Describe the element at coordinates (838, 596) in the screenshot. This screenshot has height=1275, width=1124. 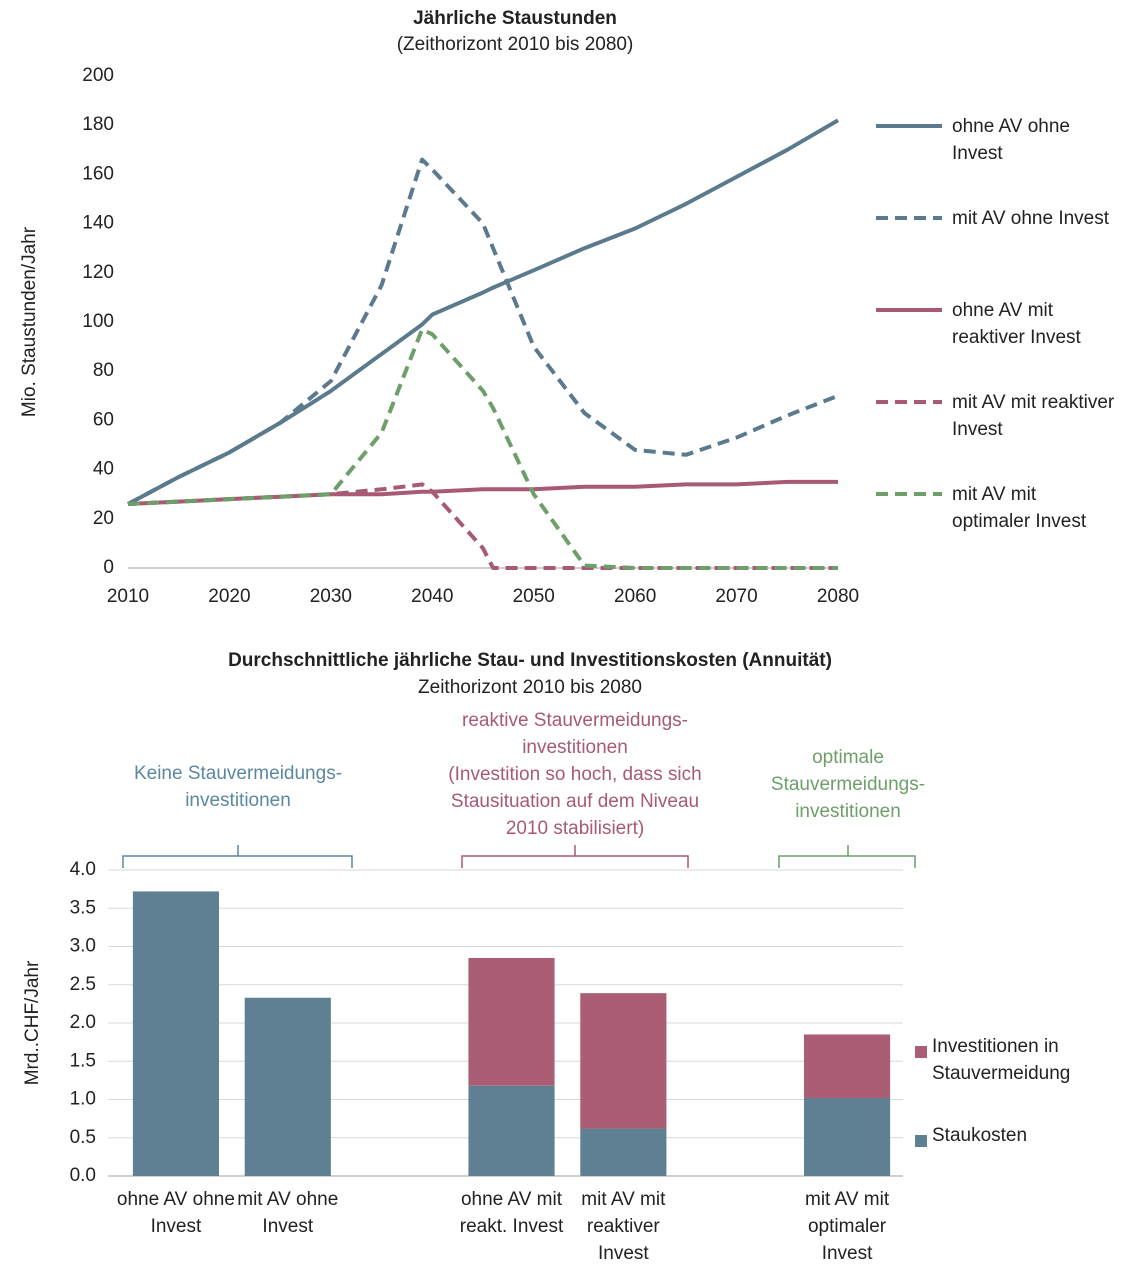
I see `x-tick-label: 2080` at that location.